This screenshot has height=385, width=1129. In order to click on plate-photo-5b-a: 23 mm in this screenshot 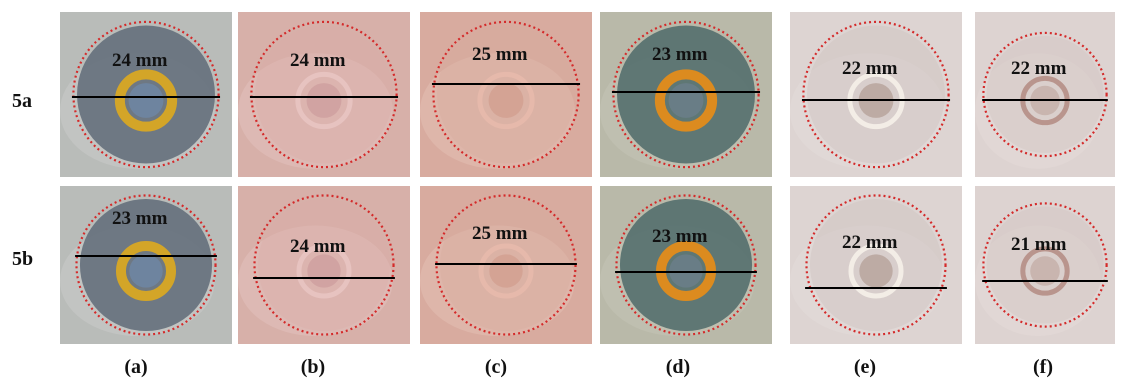, I will do `click(146, 265)`.